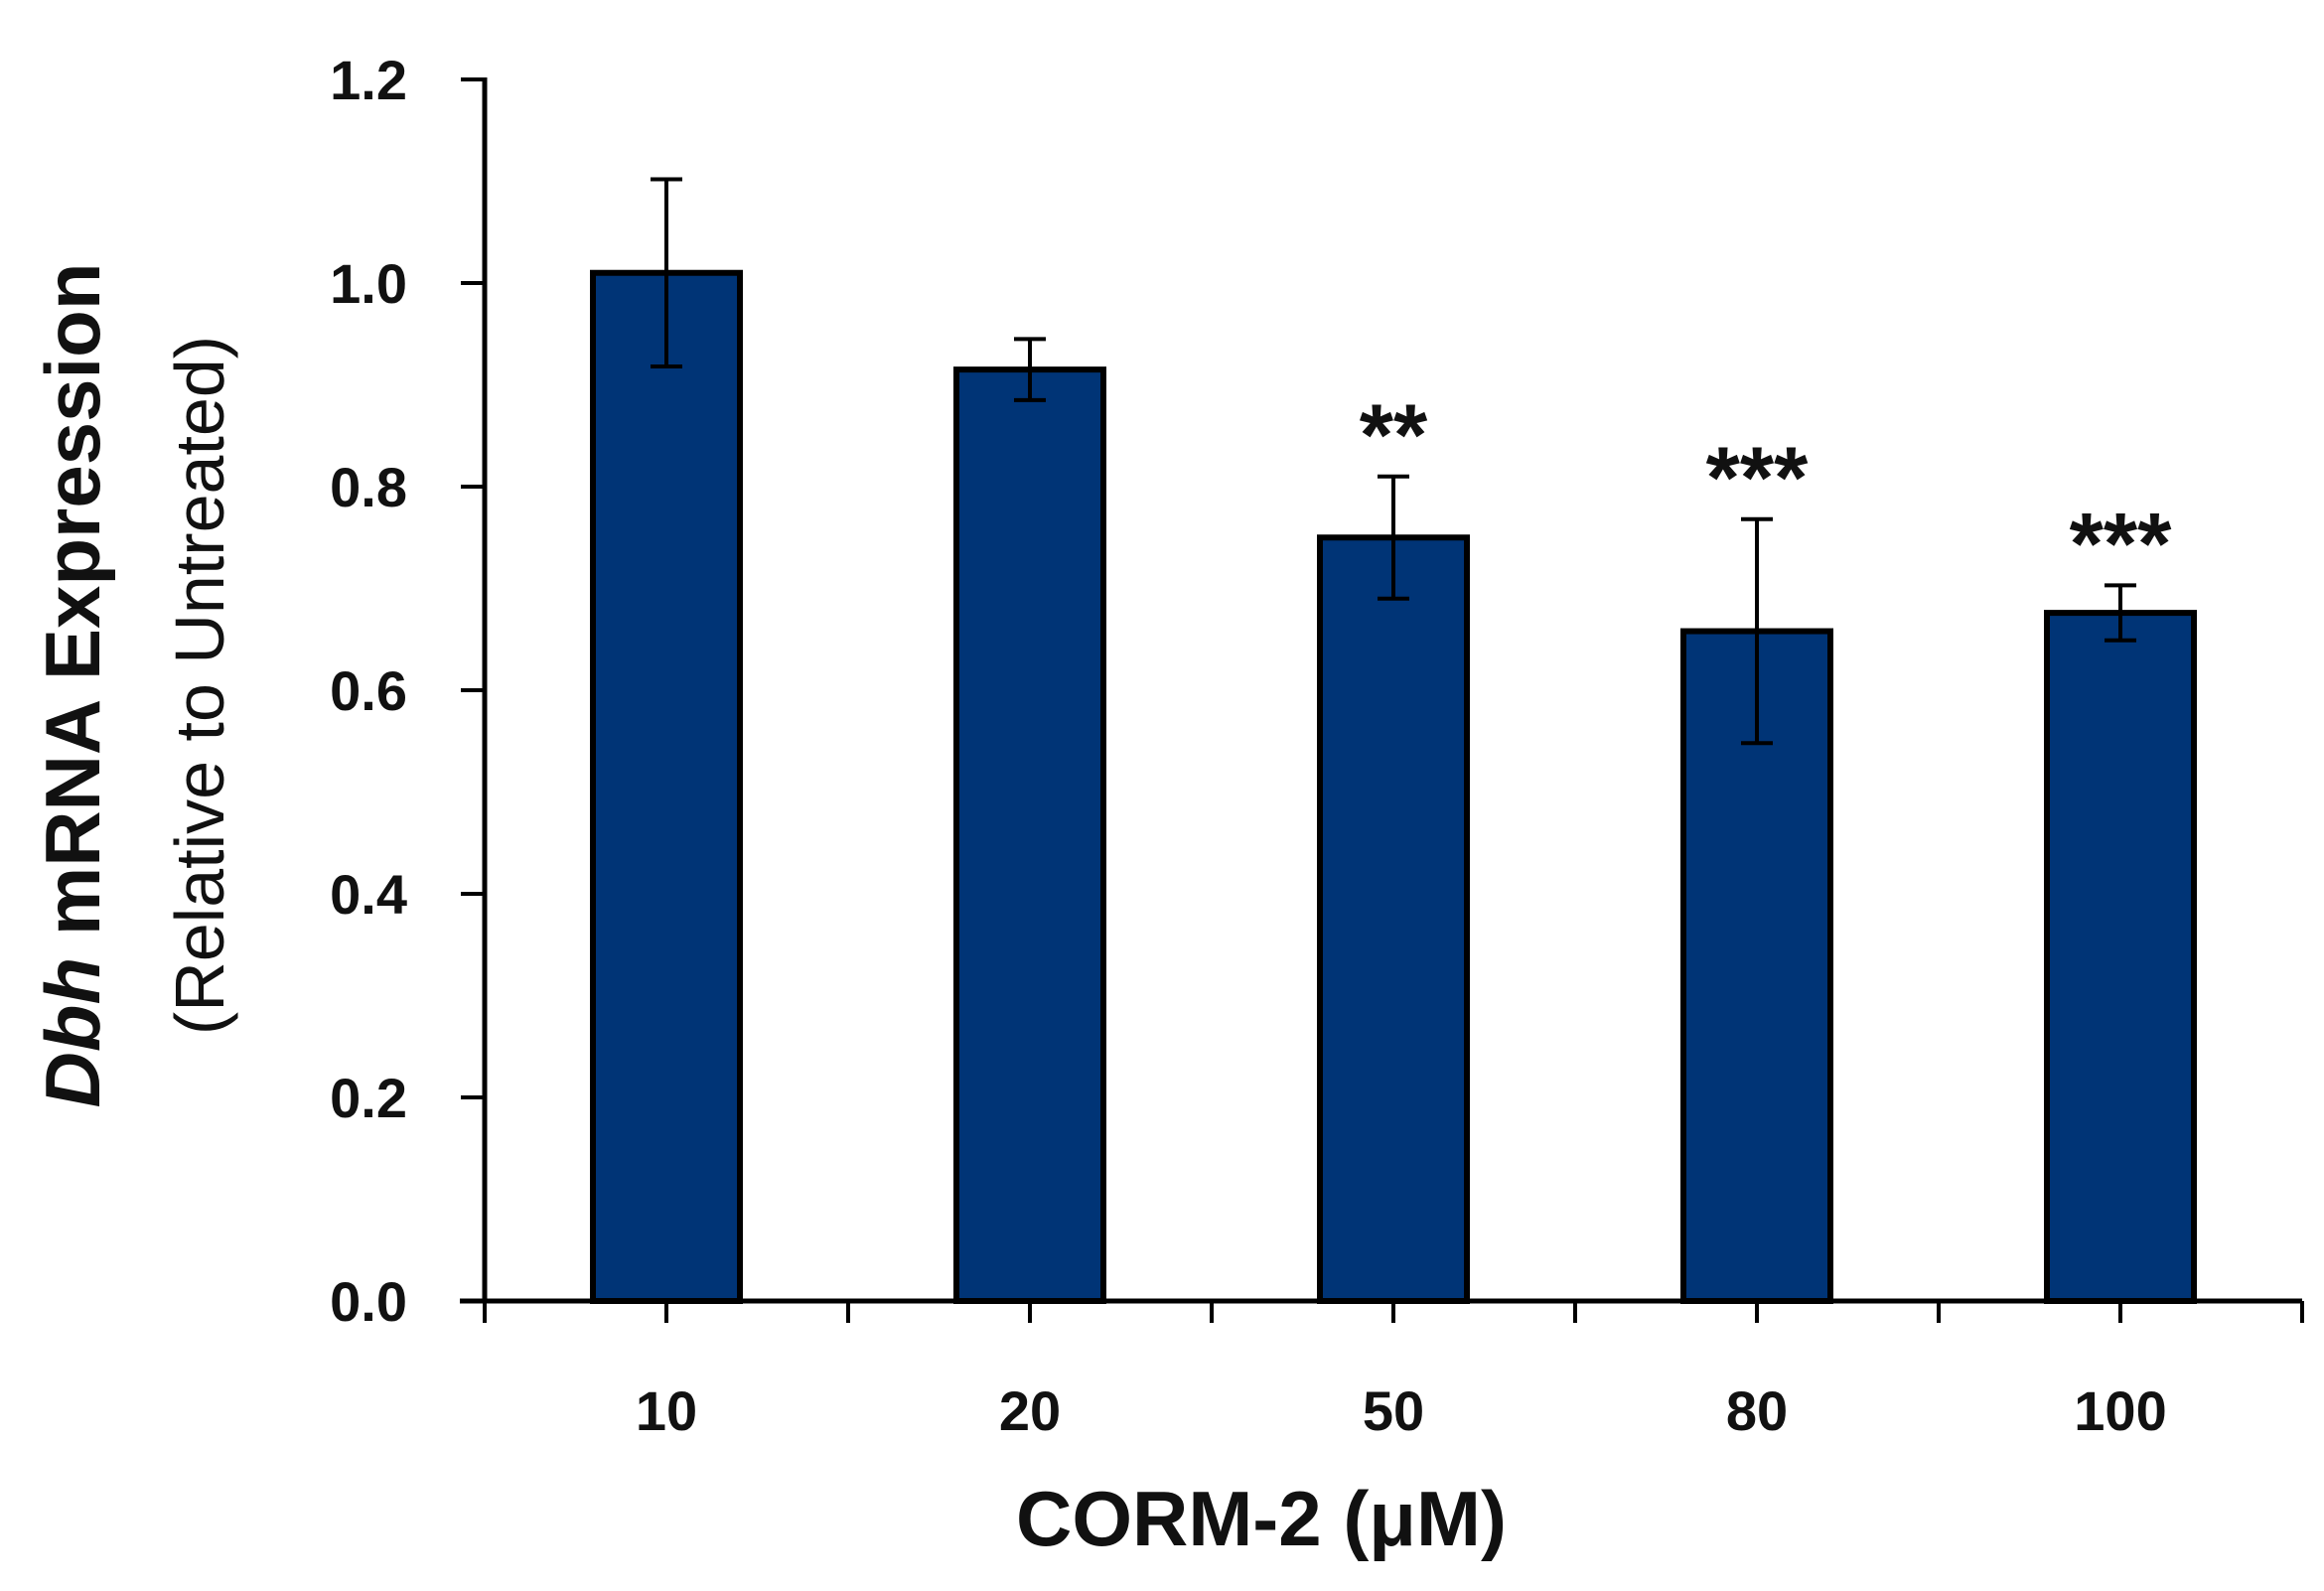 Image resolution: width=2324 pixels, height=1591 pixels. I want to click on y-axis-subtitle-text: (Relative to Untreated), so click(199, 685).